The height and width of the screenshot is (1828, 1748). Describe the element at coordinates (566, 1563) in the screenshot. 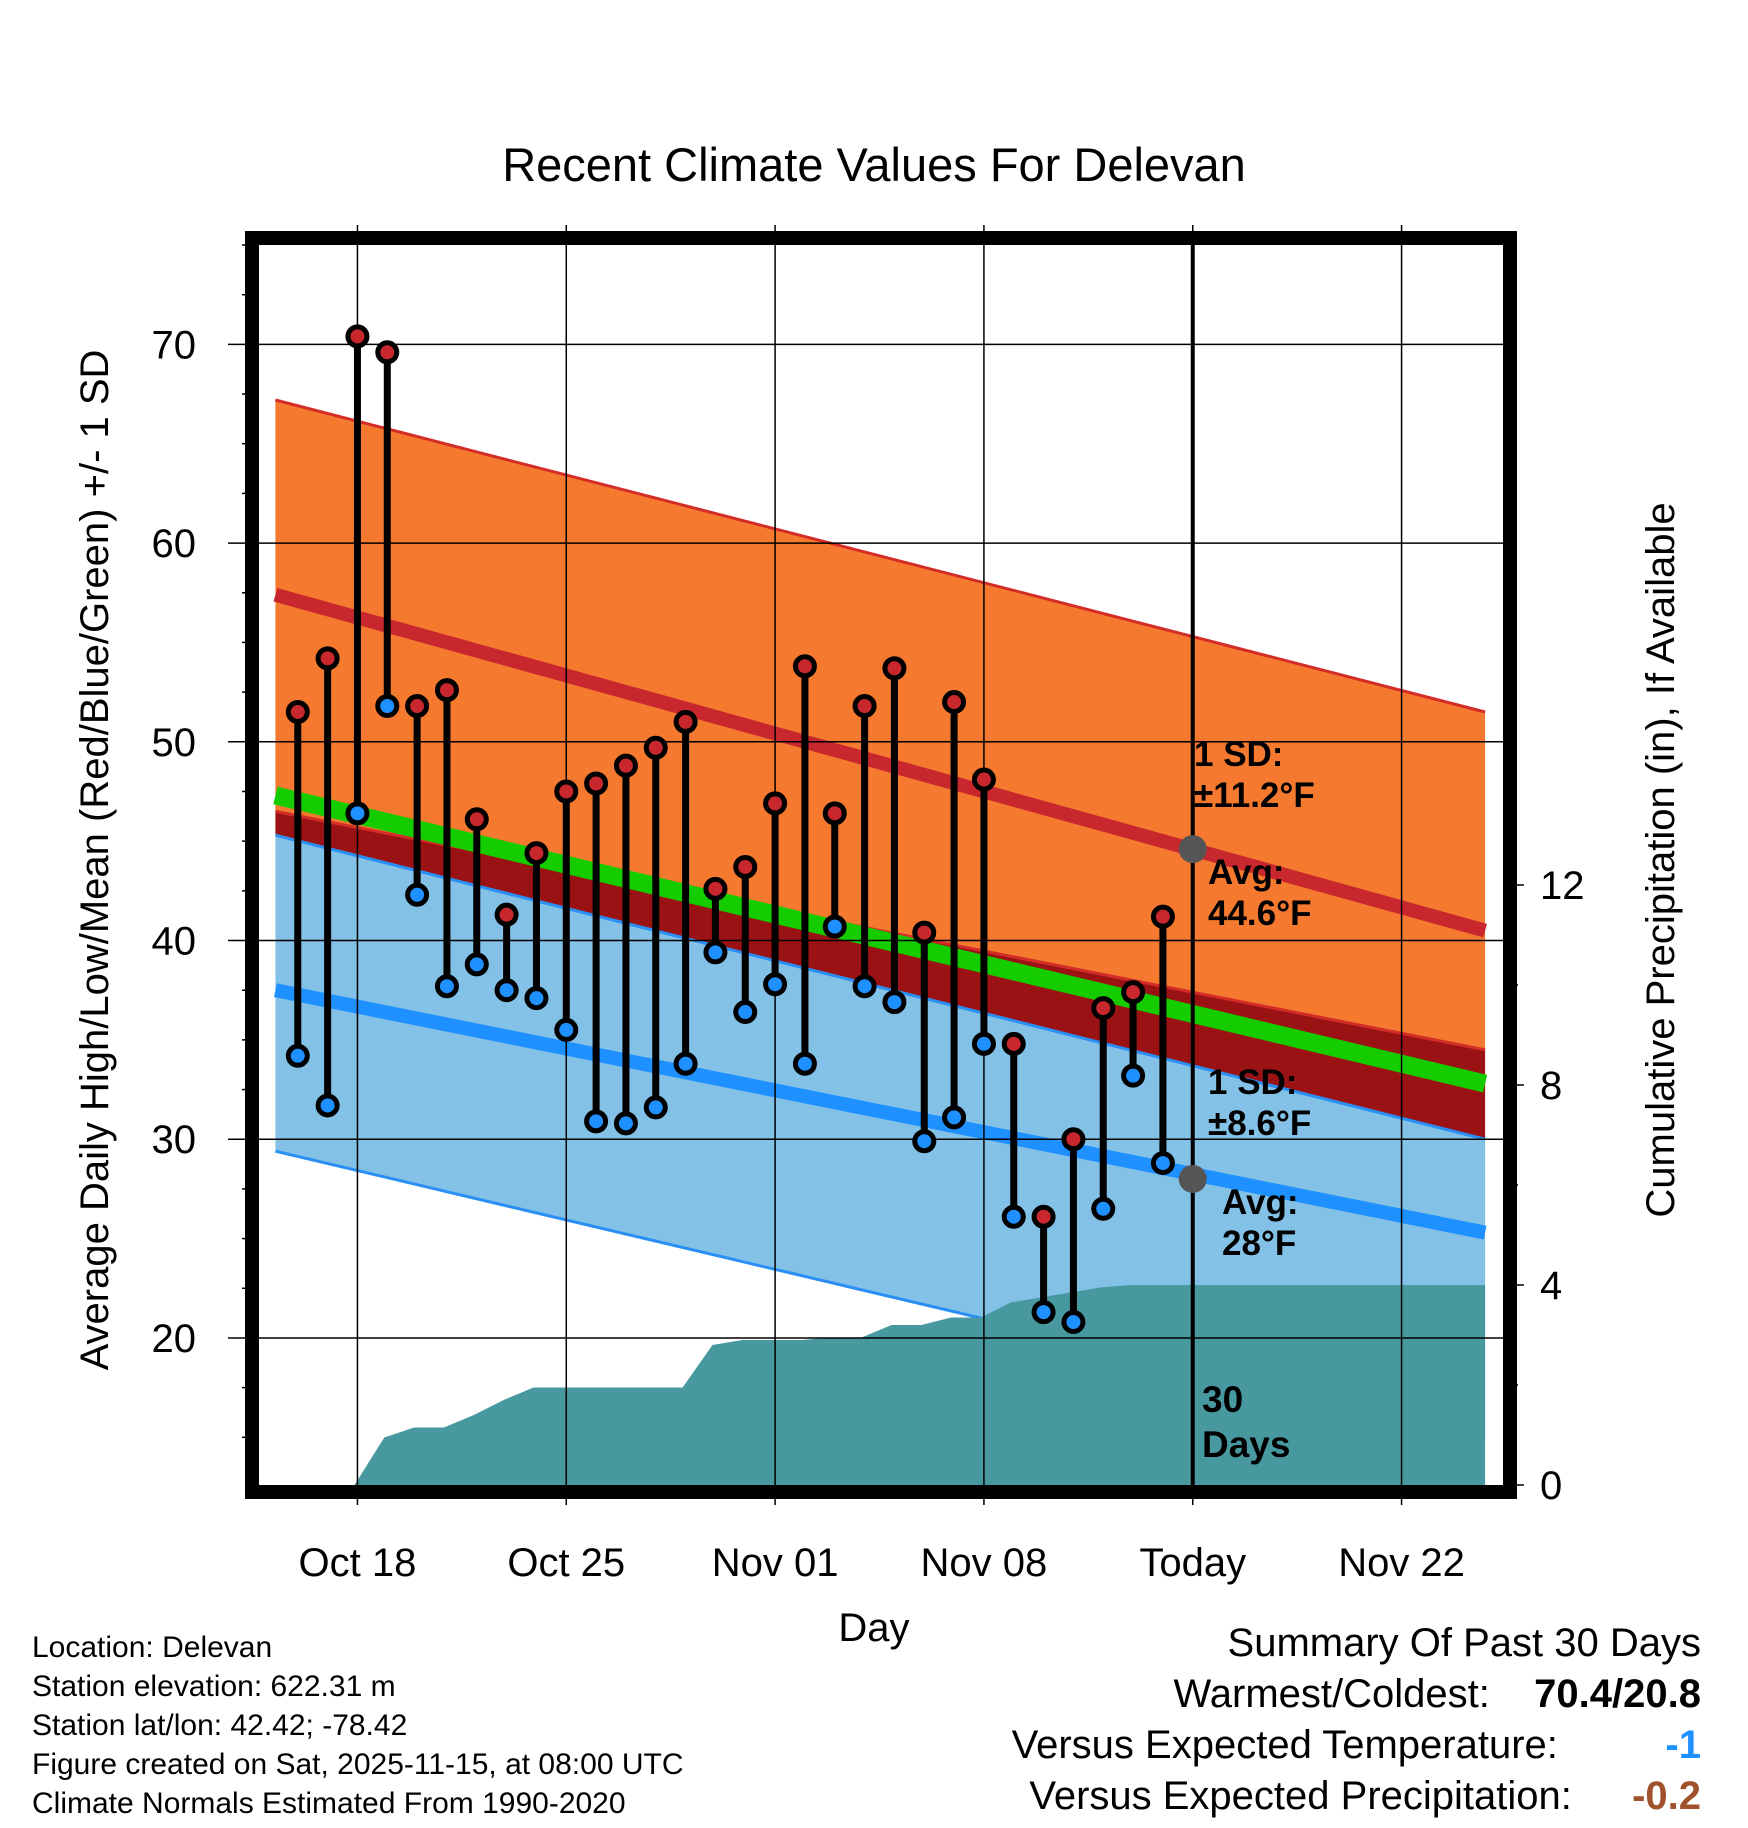

I see `x-tick-label: Oct 25` at that location.